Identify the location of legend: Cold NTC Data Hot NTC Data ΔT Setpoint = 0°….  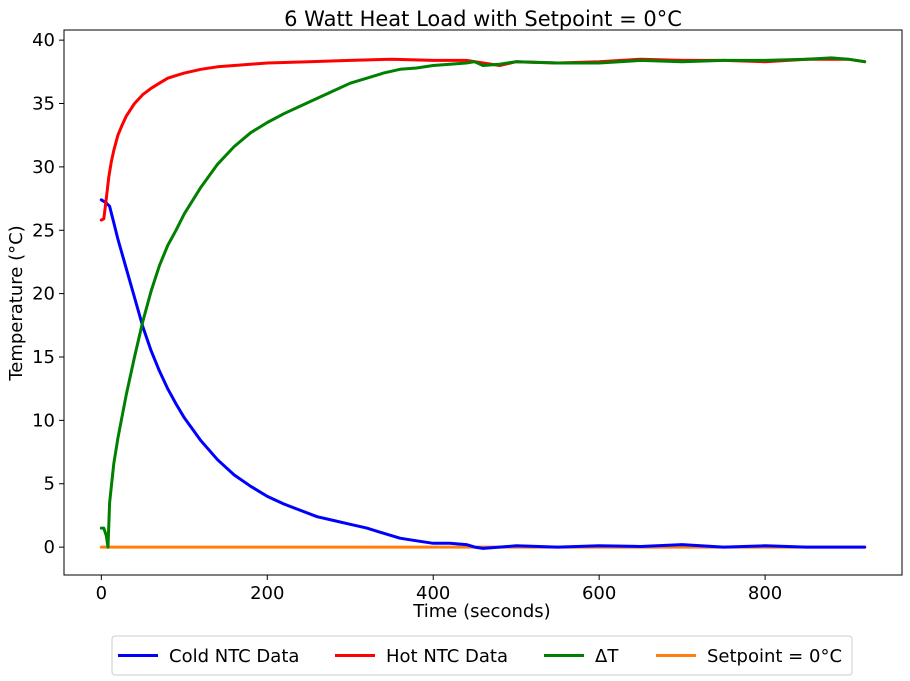
(482, 655).